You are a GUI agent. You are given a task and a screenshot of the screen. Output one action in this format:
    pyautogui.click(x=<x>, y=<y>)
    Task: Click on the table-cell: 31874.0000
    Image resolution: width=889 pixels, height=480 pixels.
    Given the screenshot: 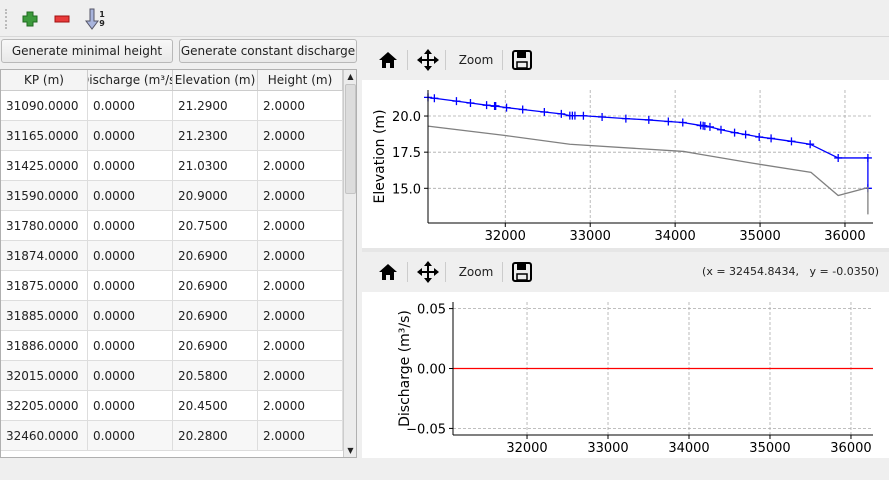 What is the action you would take?
    pyautogui.click(x=44, y=256)
    